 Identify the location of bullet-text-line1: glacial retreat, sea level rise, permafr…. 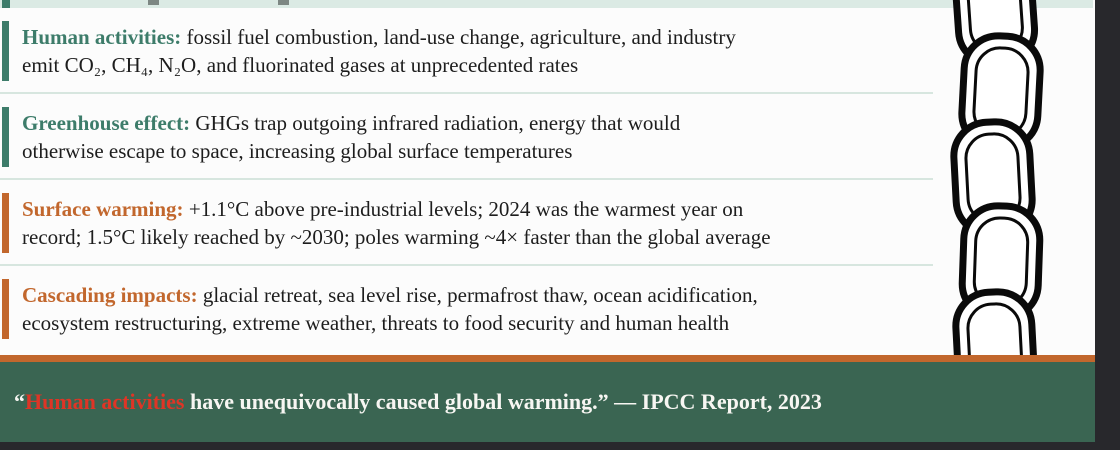
(480, 295).